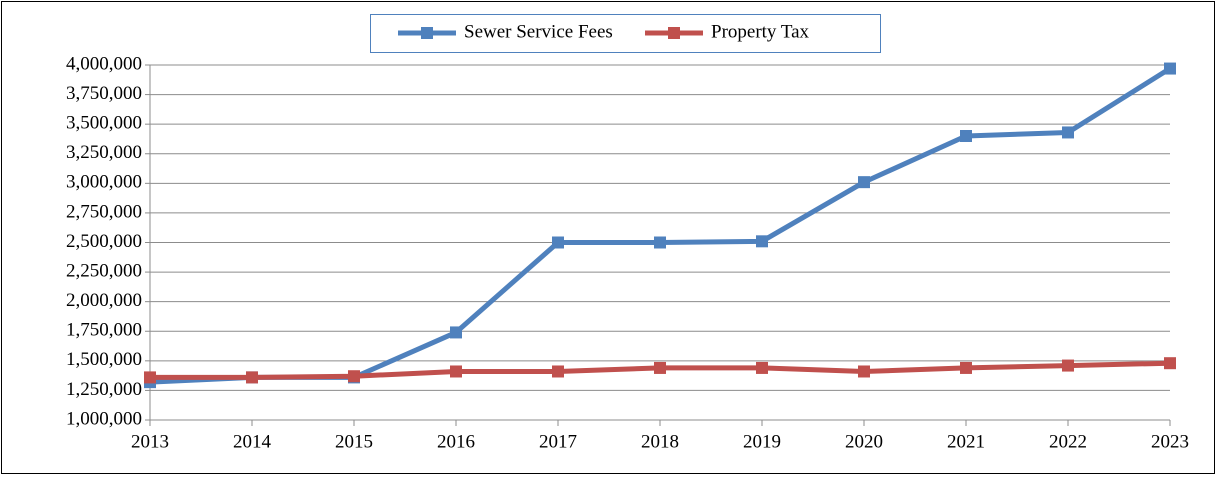  I want to click on y-tick-label: 2,000,000, so click(104, 300).